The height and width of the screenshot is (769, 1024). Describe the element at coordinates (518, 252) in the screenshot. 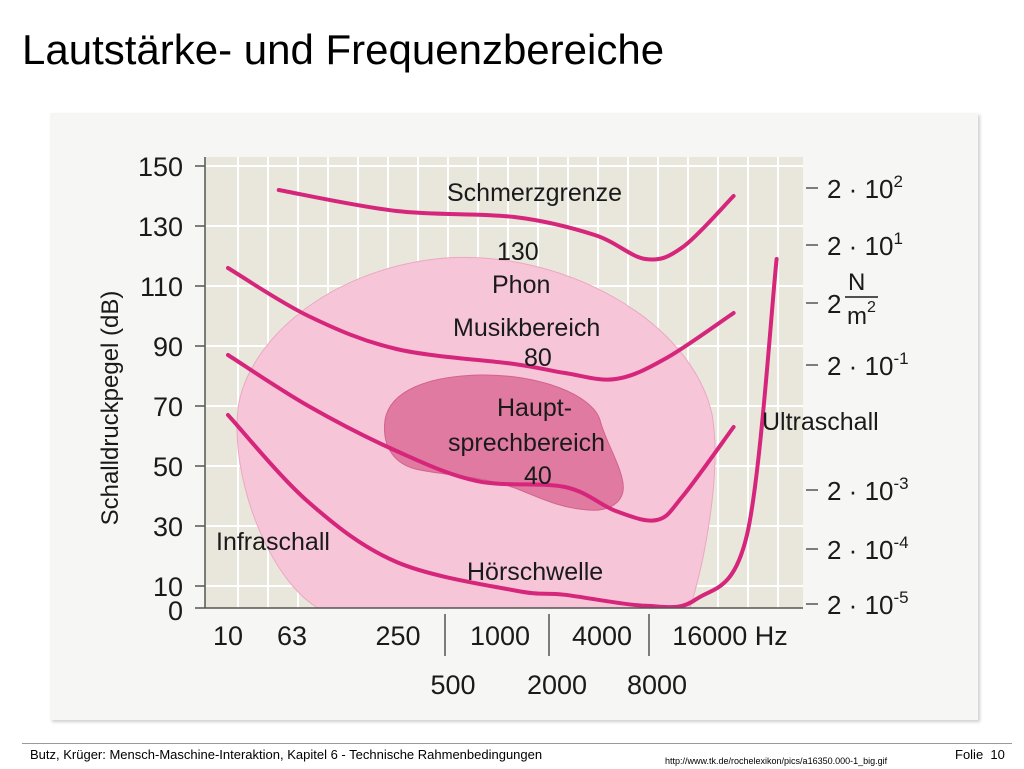

I see `annotation-130: 130` at that location.